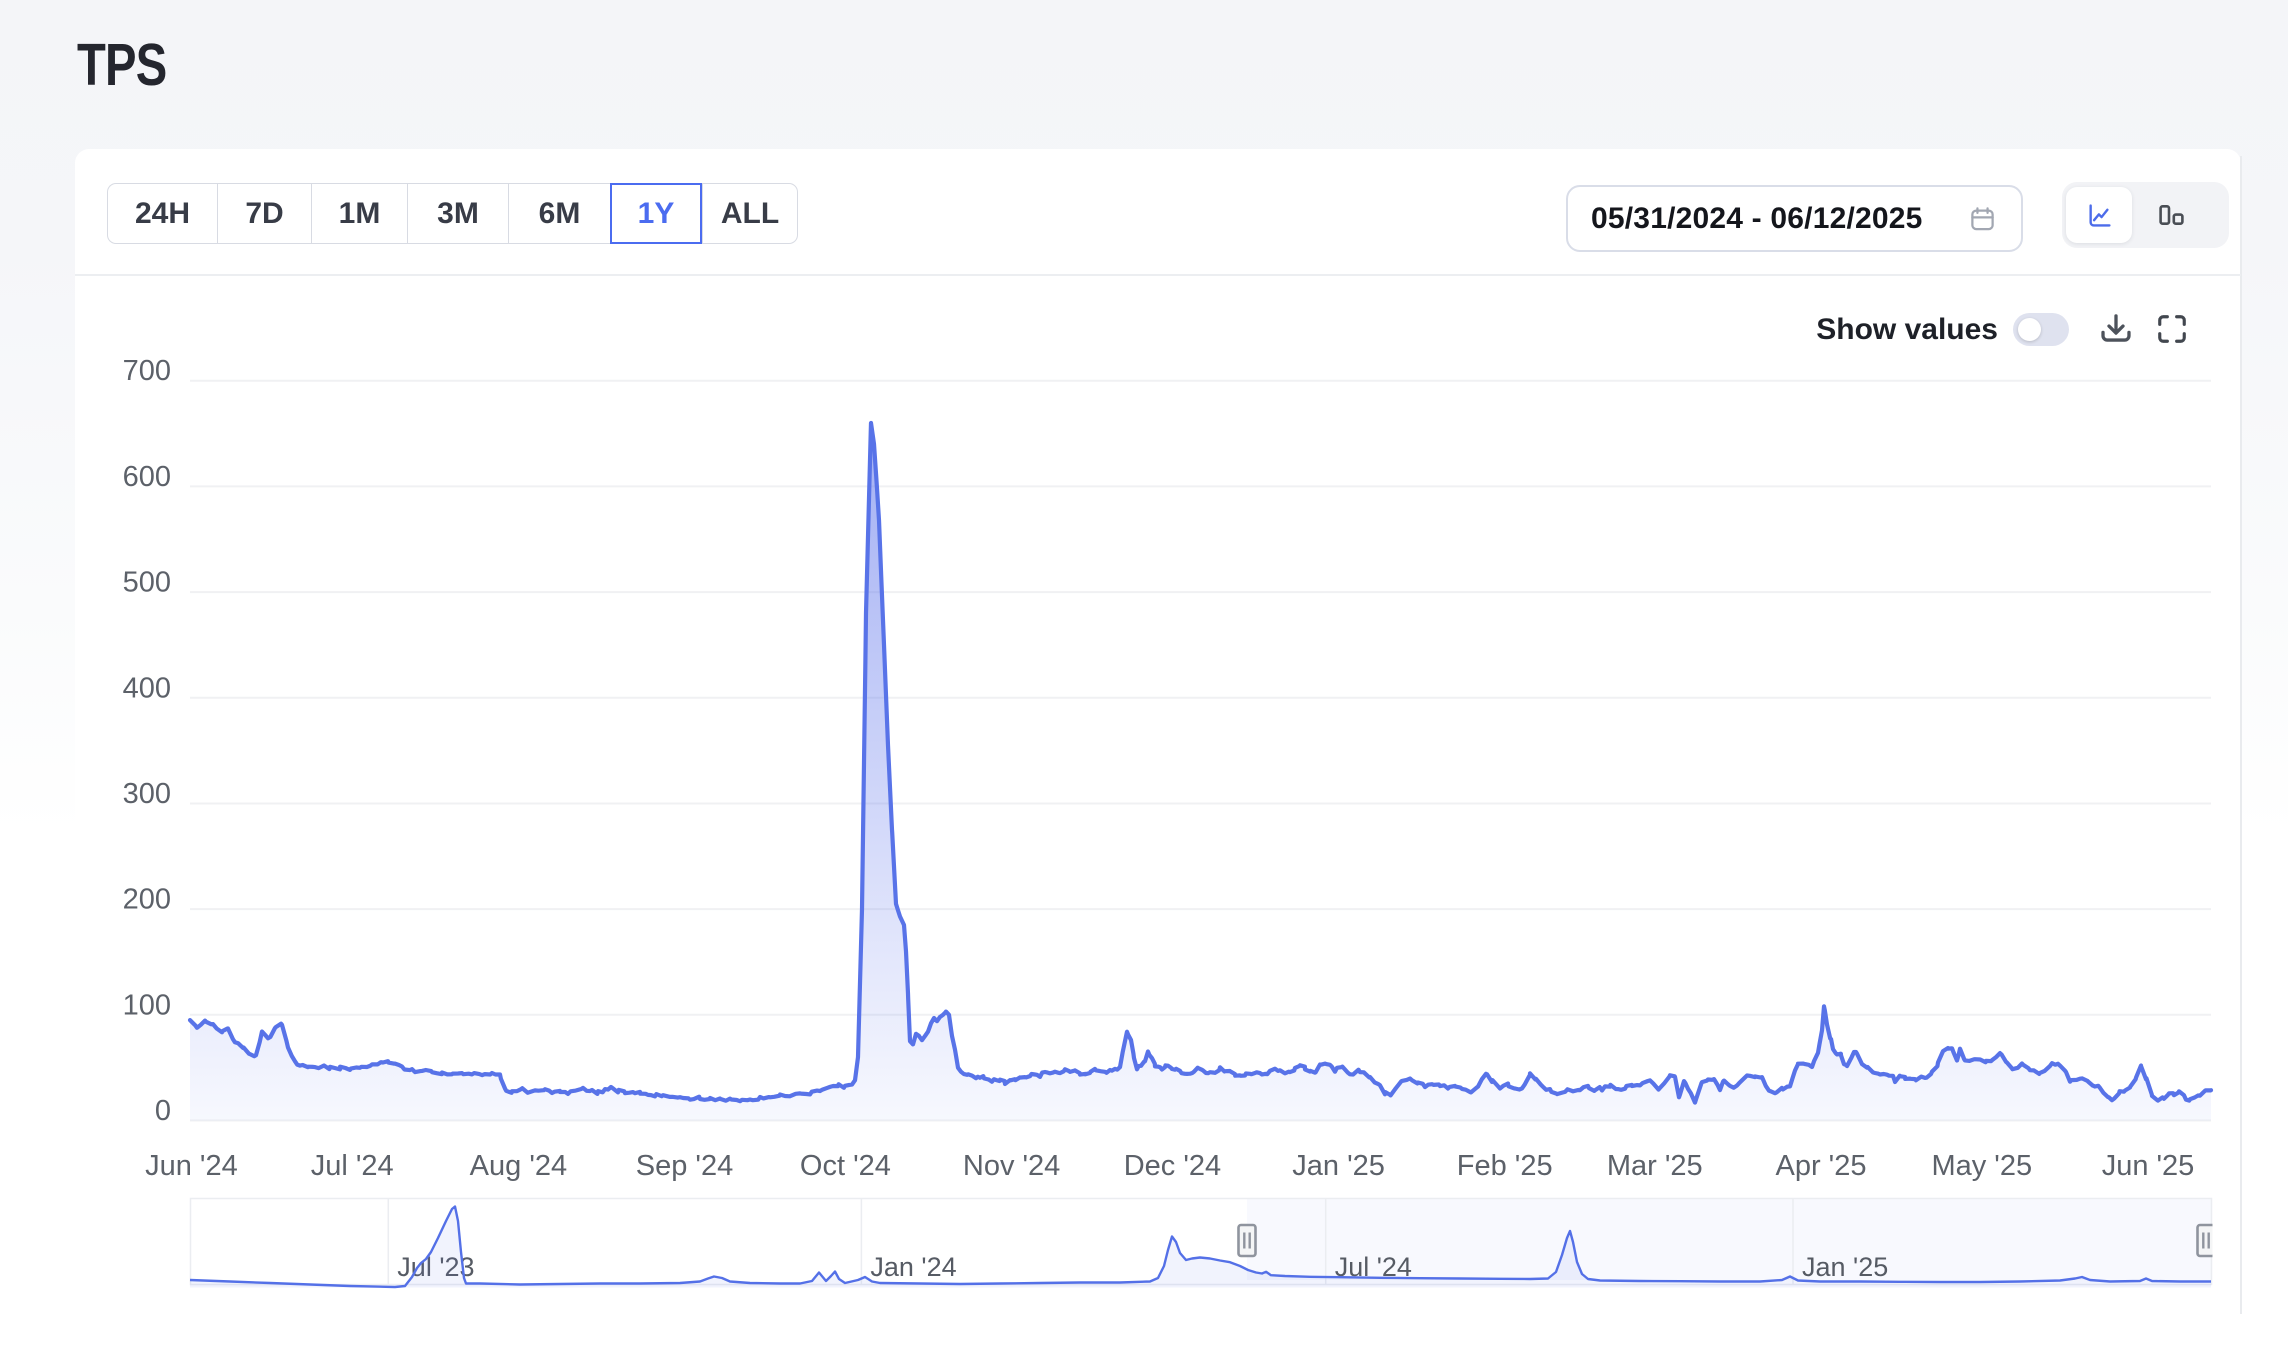 The height and width of the screenshot is (1347, 2288). I want to click on svg-text: Apr '25, so click(1821, 1166).